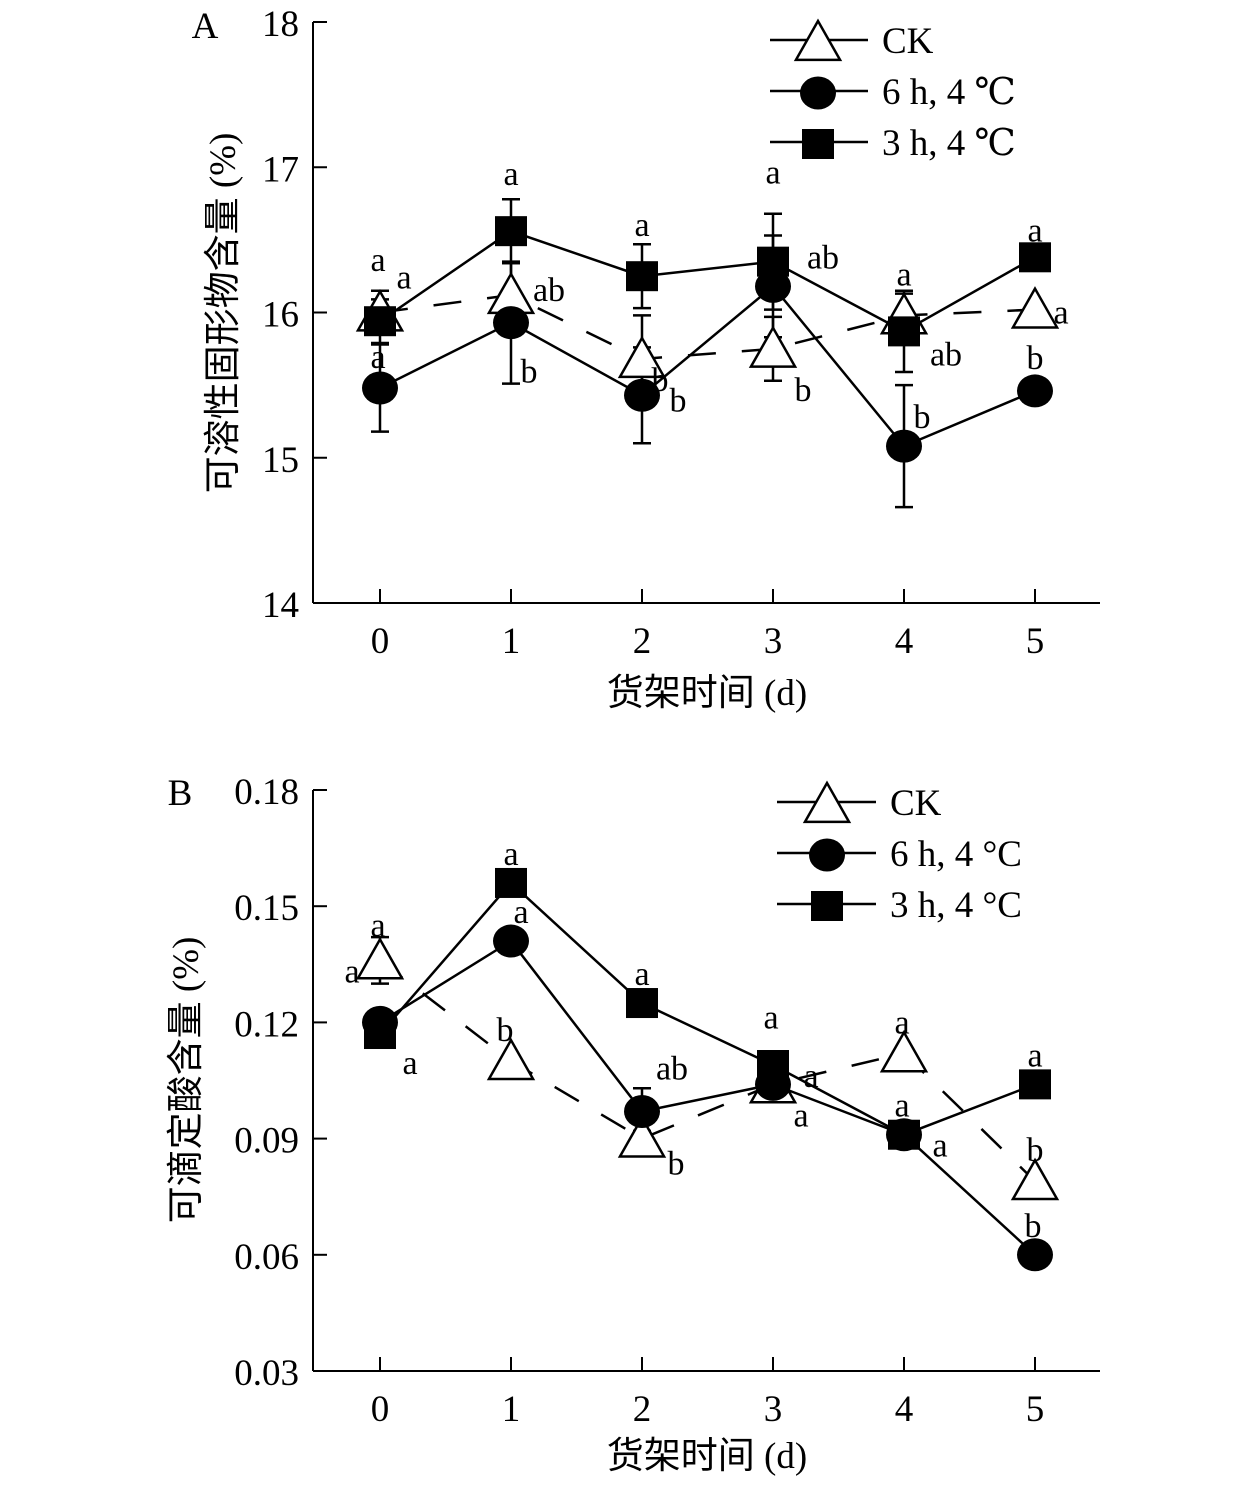 This screenshot has width=1260, height=1492. Describe the element at coordinates (266, 1024) in the screenshot. I see `y-tick-label: 0.12` at that location.